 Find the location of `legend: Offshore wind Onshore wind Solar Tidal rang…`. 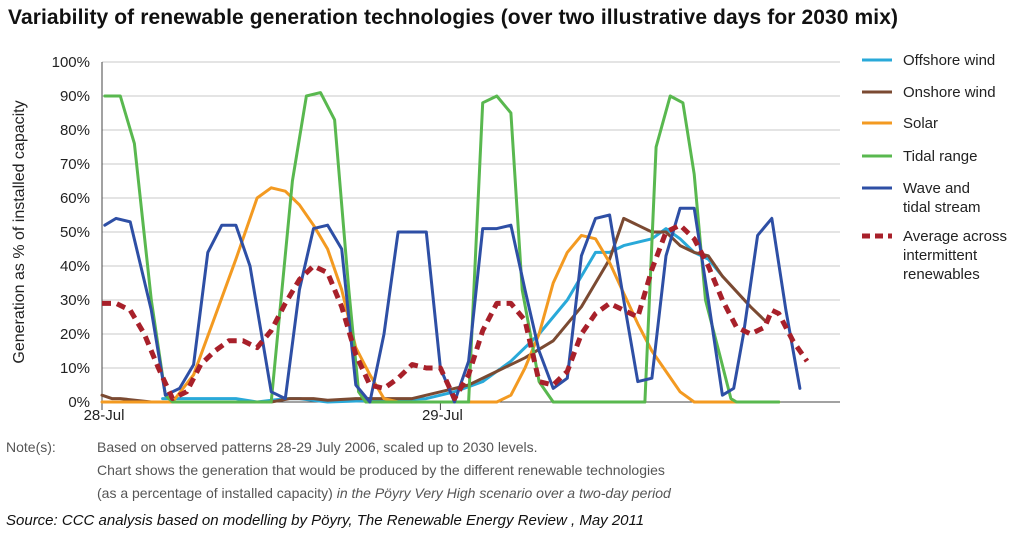

legend: Offshore wind Onshore wind Solar Tidal rang… is located at coordinates (934, 167).